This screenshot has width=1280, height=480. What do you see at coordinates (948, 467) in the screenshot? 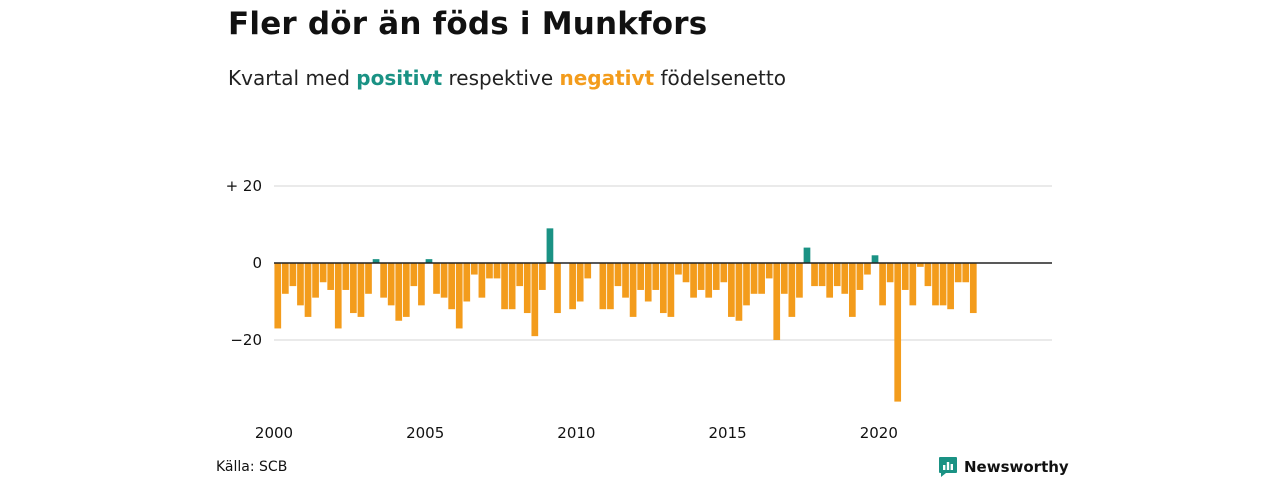
I see `newsworthy-logo-icon` at bounding box center [948, 467].